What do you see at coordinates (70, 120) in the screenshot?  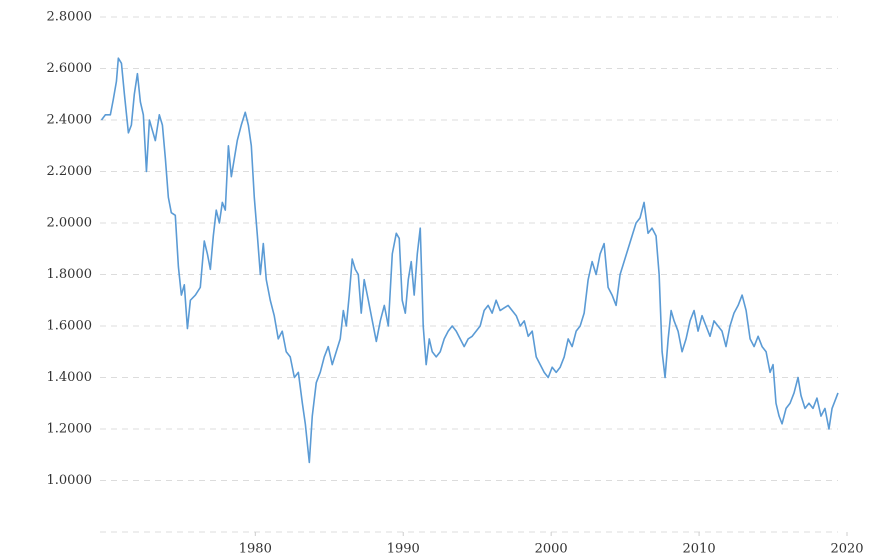 I see `y-tick-label: 2.4000` at bounding box center [70, 120].